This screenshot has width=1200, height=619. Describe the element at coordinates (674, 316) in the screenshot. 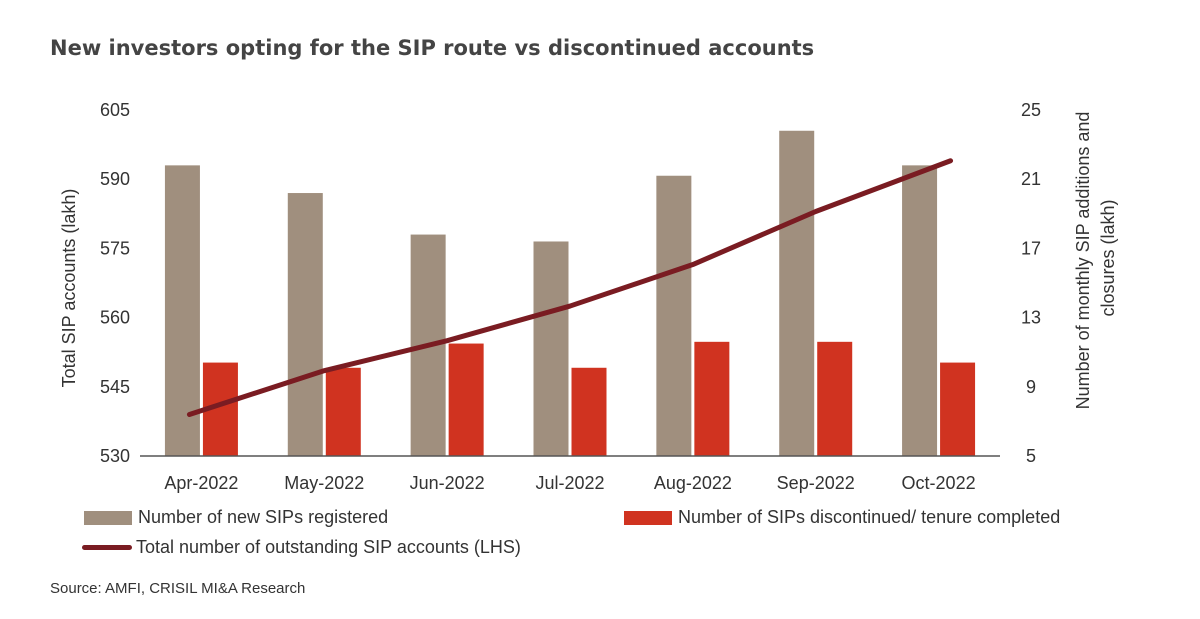

I see `bar-new-sips-aug-2022` at that location.